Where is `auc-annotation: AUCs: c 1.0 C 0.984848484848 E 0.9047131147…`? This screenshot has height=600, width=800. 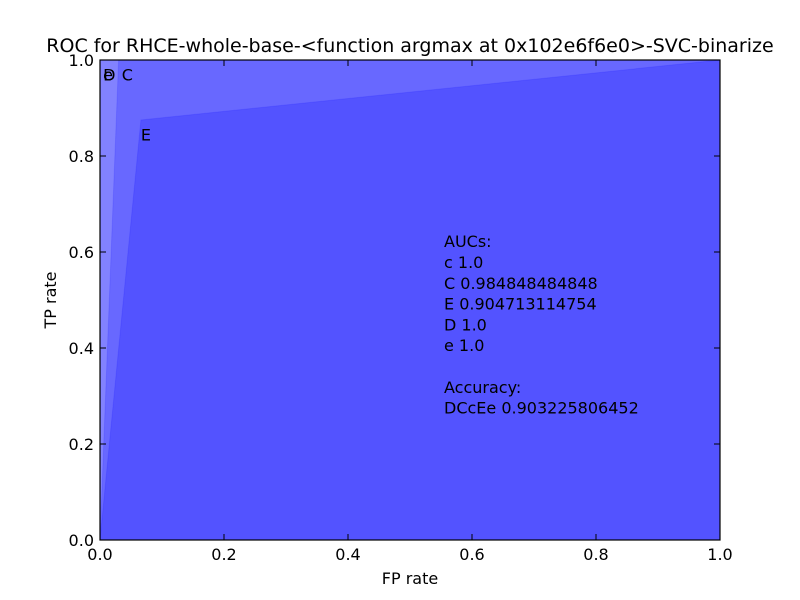 auc-annotation: AUCs: c 1.0 C 0.984848484848 E 0.9047131147… is located at coordinates (541, 324).